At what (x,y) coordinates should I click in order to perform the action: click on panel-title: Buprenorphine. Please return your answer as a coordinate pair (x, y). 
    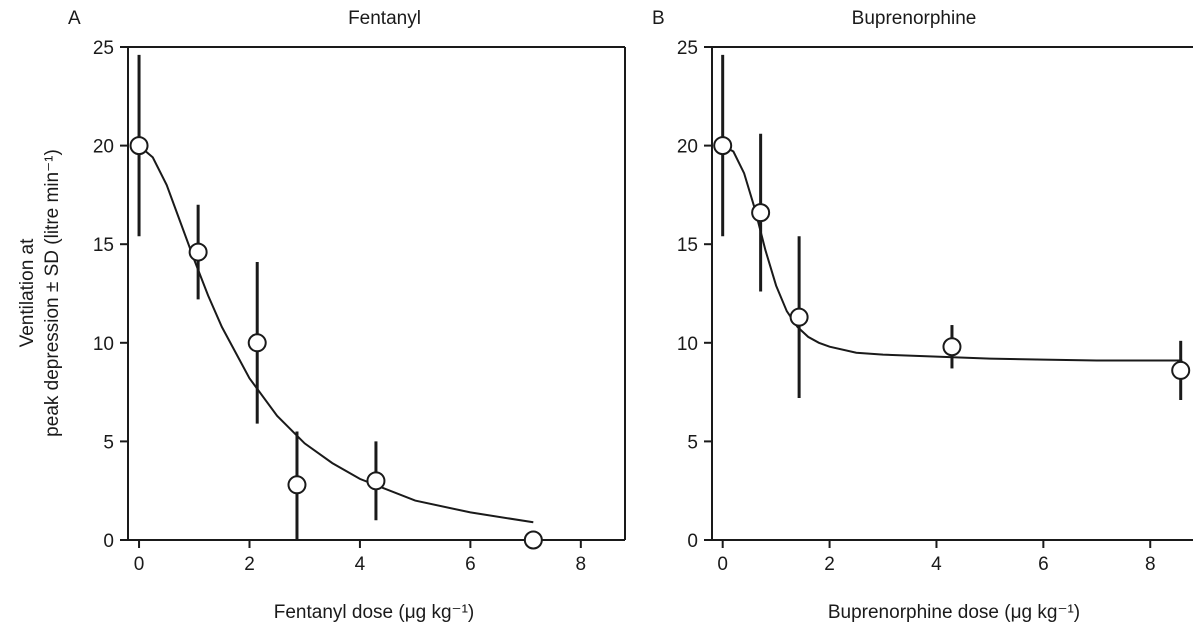
    Looking at the image, I should click on (914, 18).